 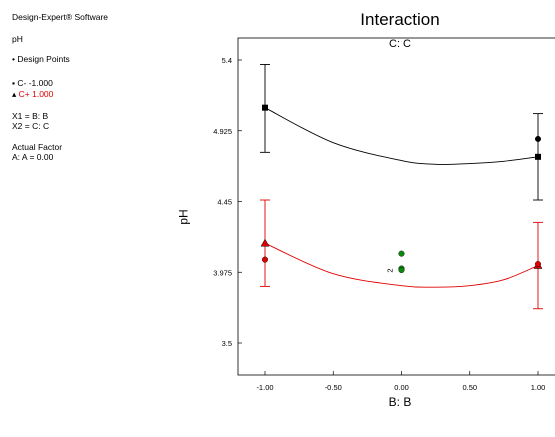 I want to click on y-tick-label: 4.45, so click(x=224, y=202).